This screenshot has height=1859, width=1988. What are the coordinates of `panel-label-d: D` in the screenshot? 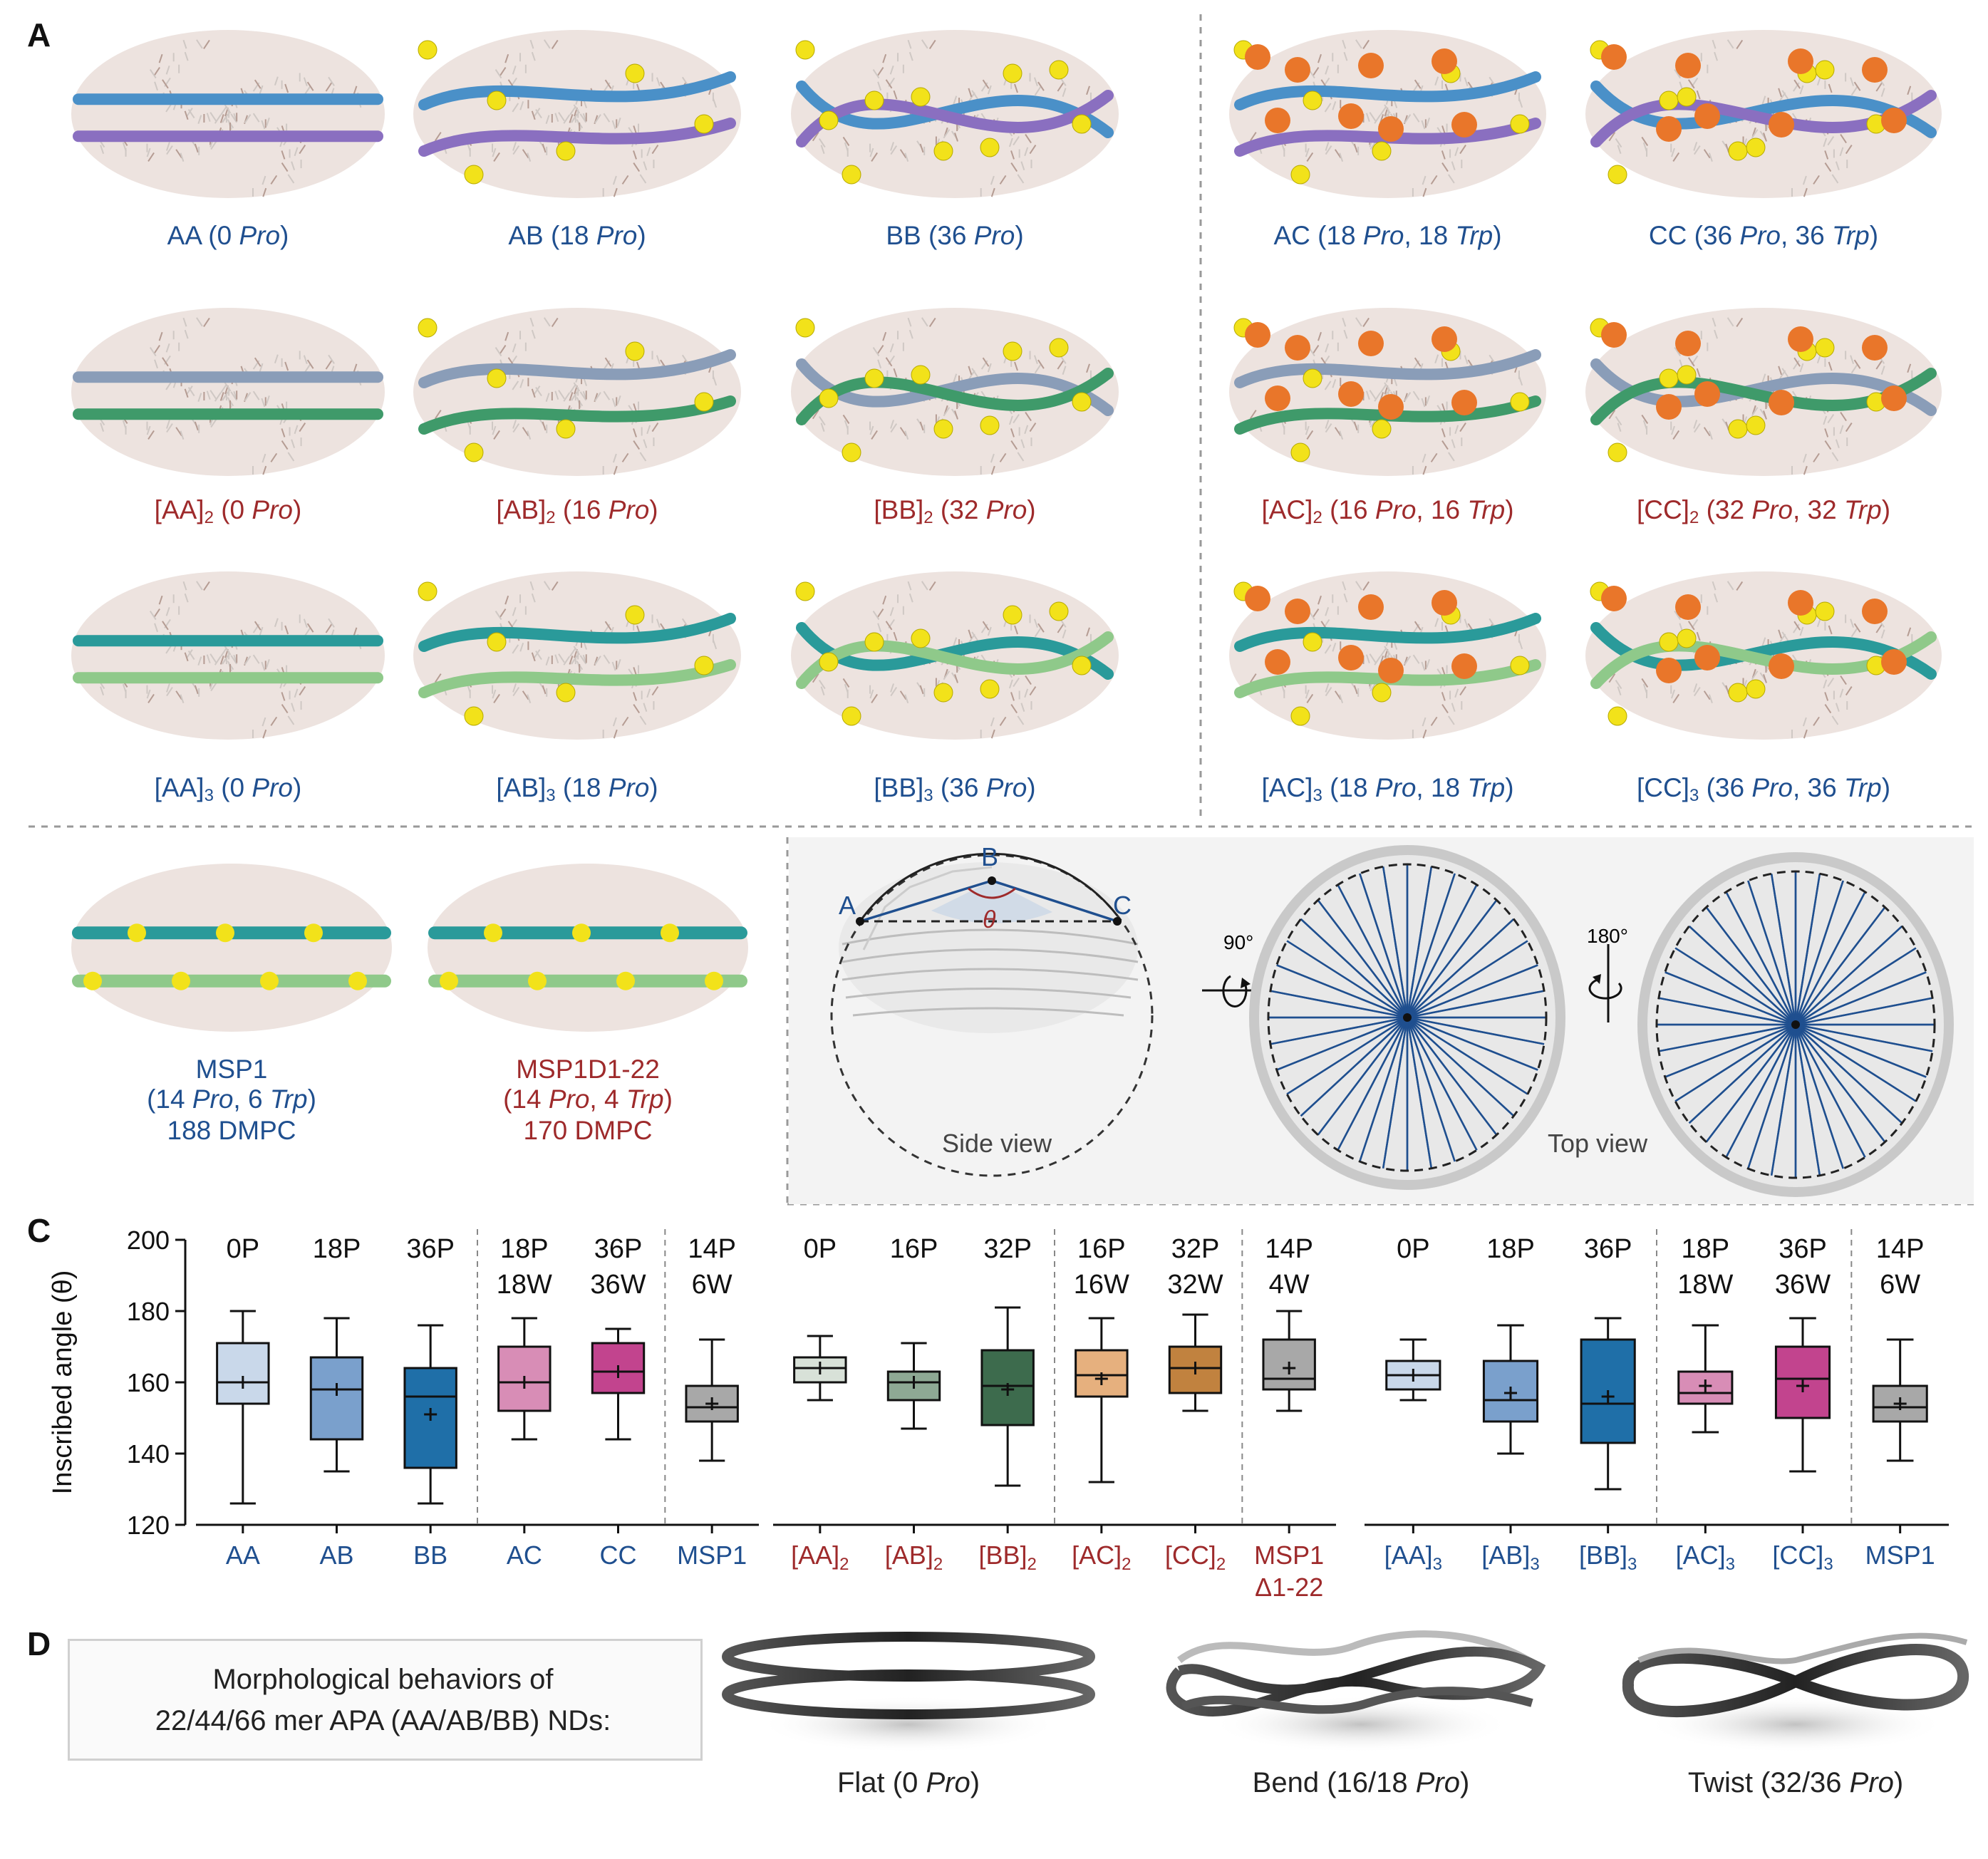 It's located at (39, 1643).